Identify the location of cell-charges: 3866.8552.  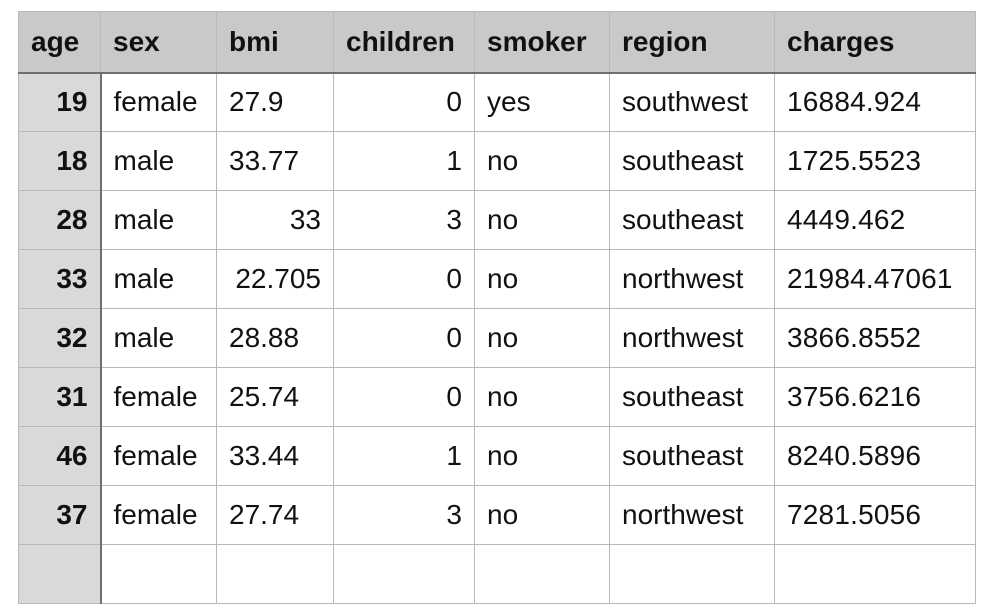
(875, 338).